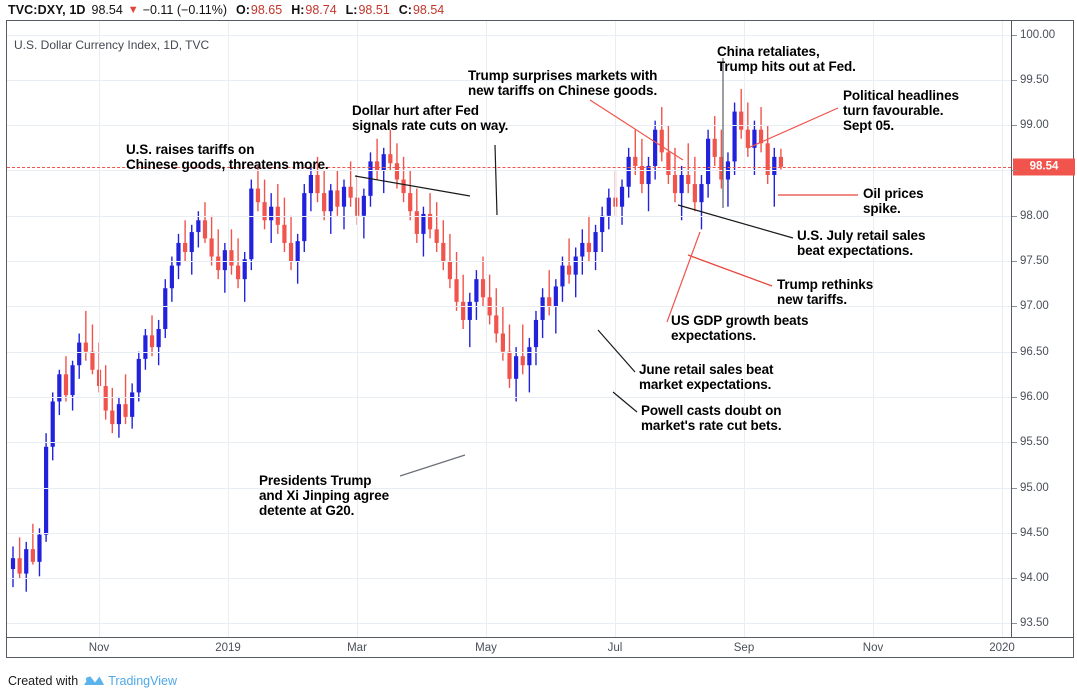 The height and width of the screenshot is (697, 1077). What do you see at coordinates (185, 10) in the screenshot?
I see `price-change: −0.11 (−0.11%)` at bounding box center [185, 10].